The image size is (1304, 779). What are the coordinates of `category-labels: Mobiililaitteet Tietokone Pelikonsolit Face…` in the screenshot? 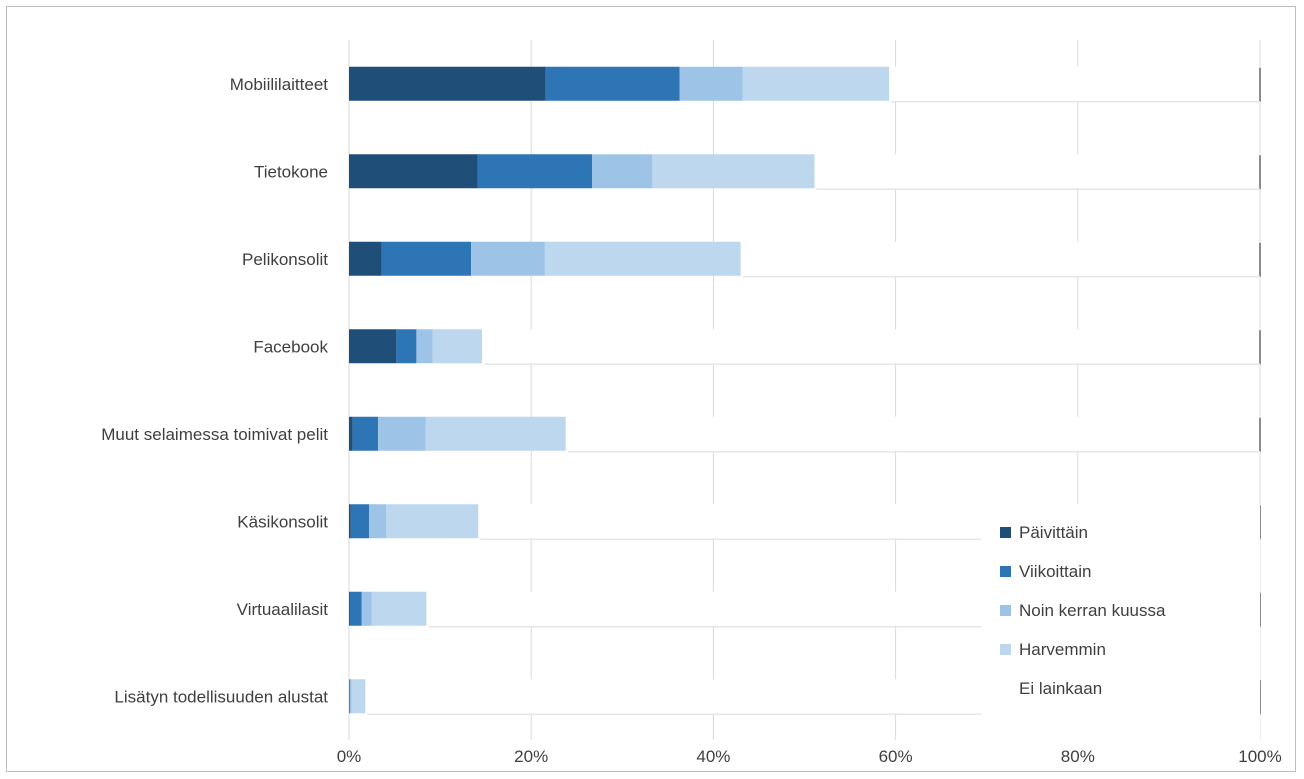 It's located at (214, 391).